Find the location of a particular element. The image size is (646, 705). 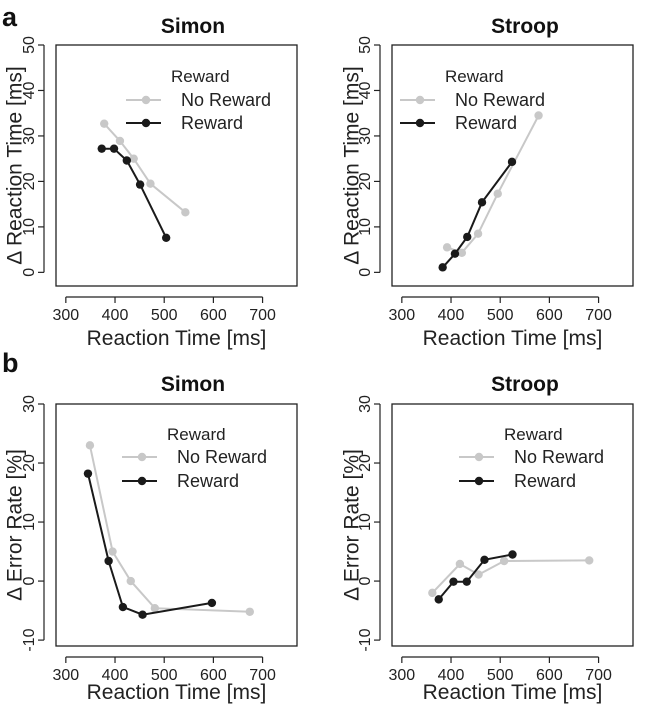

chart-3-y-tick-label: 20 is located at coordinates (29, 463).